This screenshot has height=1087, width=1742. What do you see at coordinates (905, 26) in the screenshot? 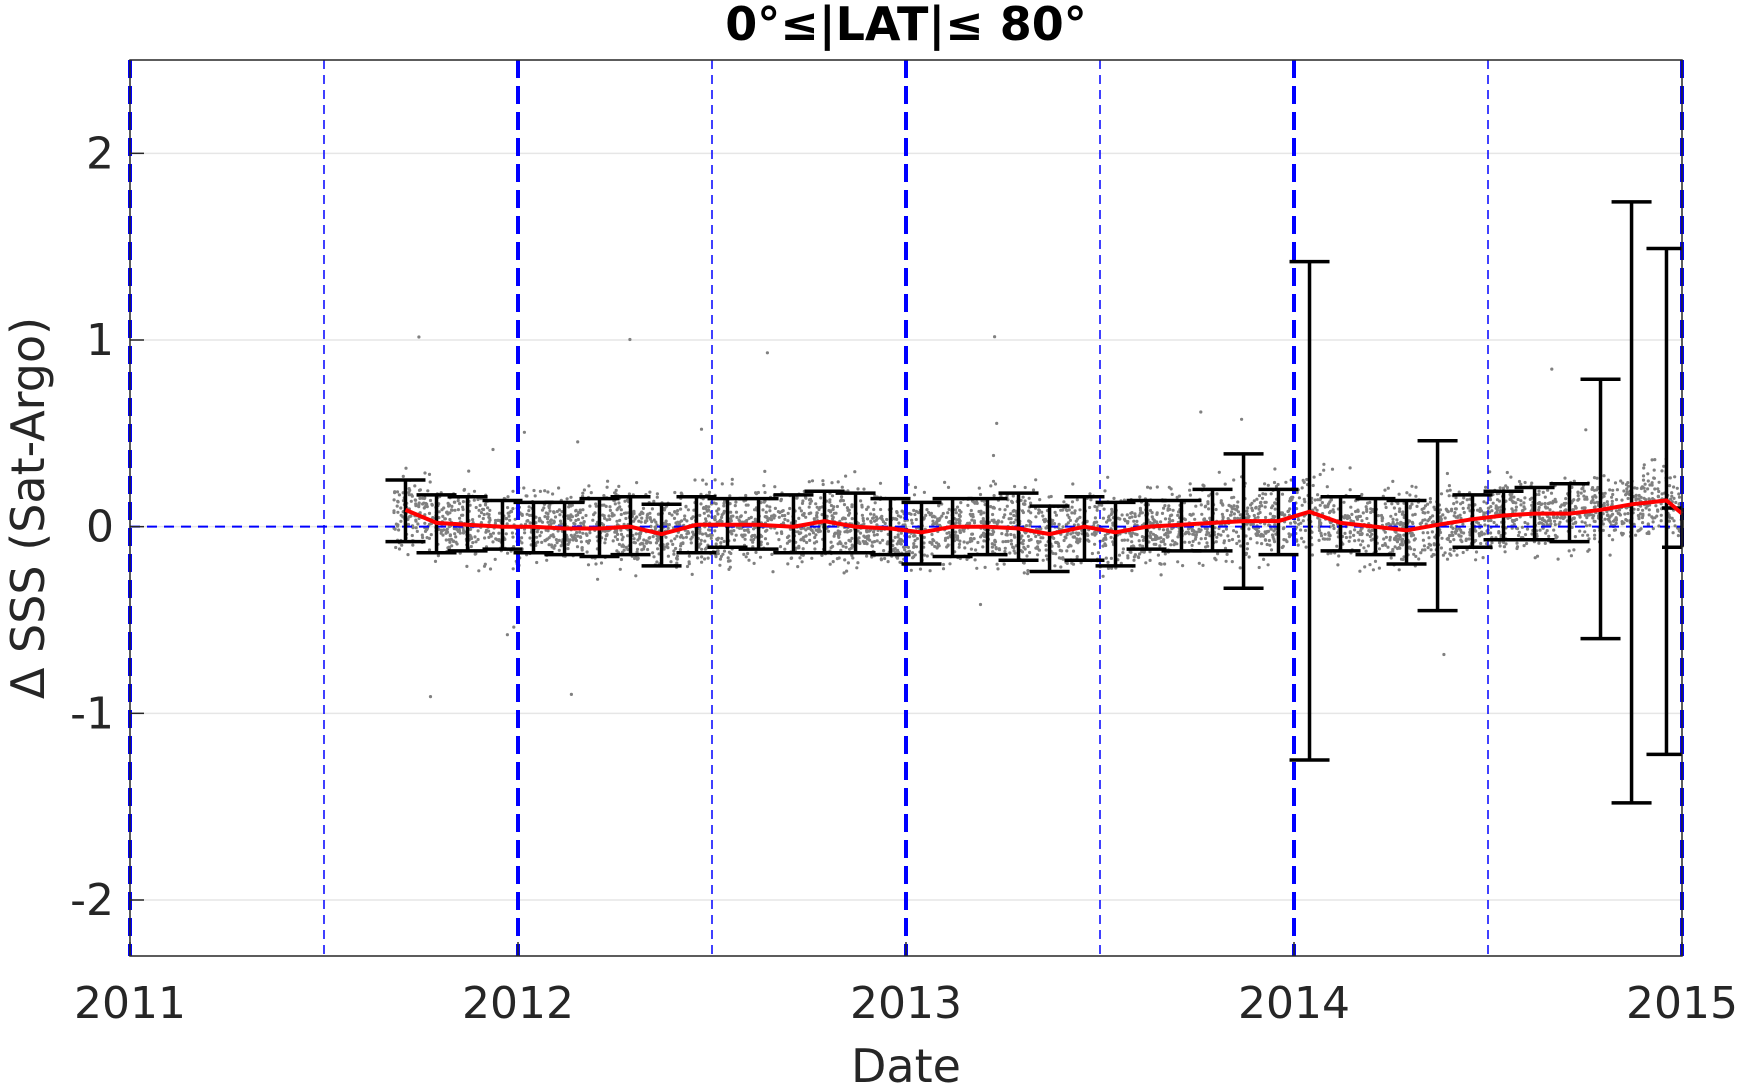
I see `chart-title: 0°≤|LAT|≤ 80°` at bounding box center [905, 26].